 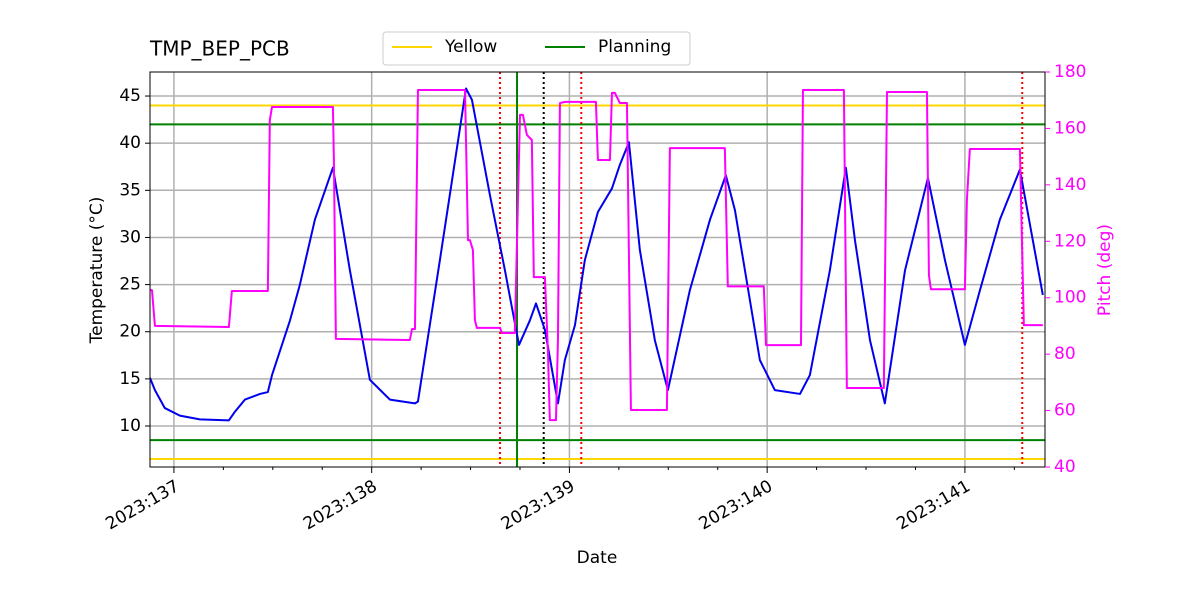 What do you see at coordinates (933, 505) in the screenshot?
I see `x-tick-label: 2023:141` at bounding box center [933, 505].